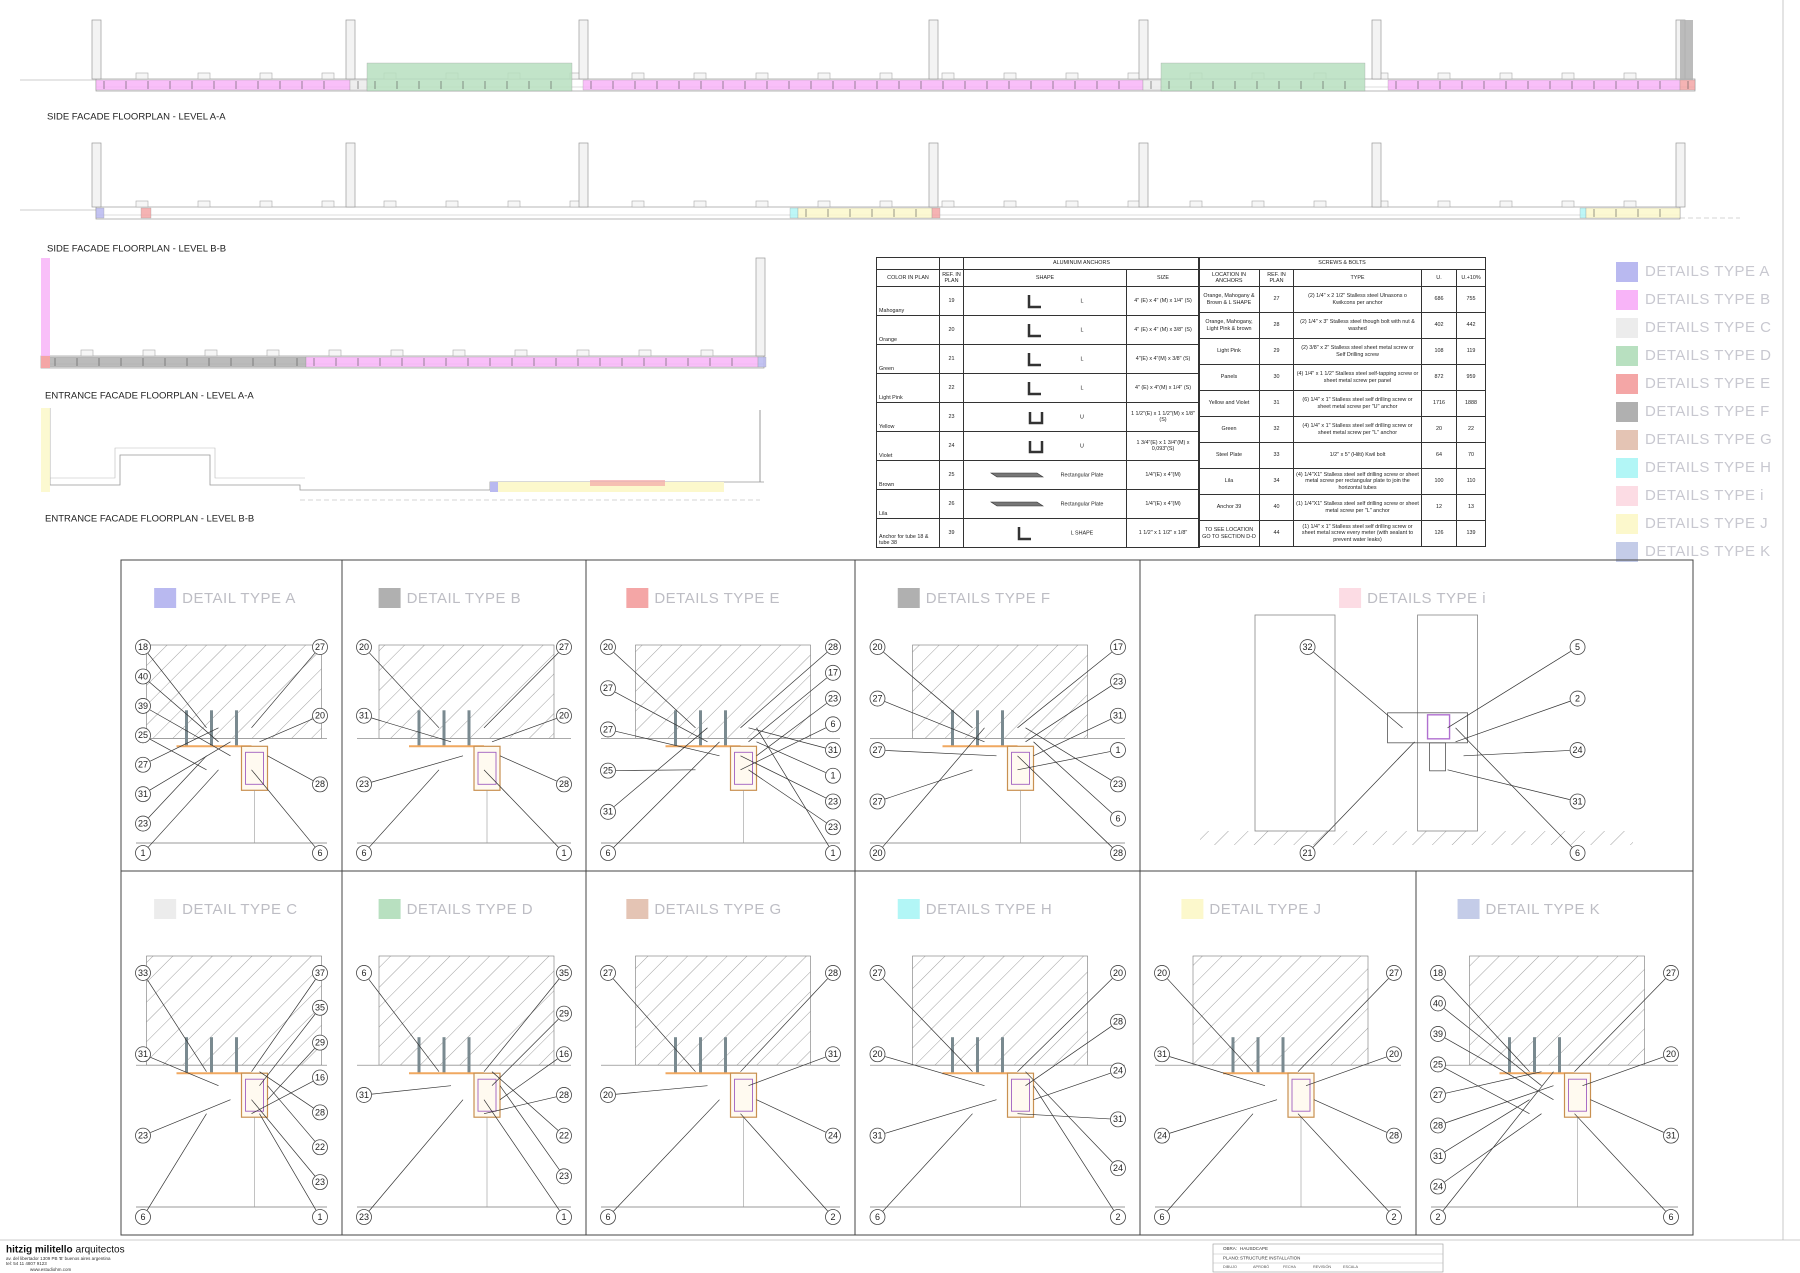  Describe the element at coordinates (1229, 429) in the screenshot. I see `cell: Green` at that location.